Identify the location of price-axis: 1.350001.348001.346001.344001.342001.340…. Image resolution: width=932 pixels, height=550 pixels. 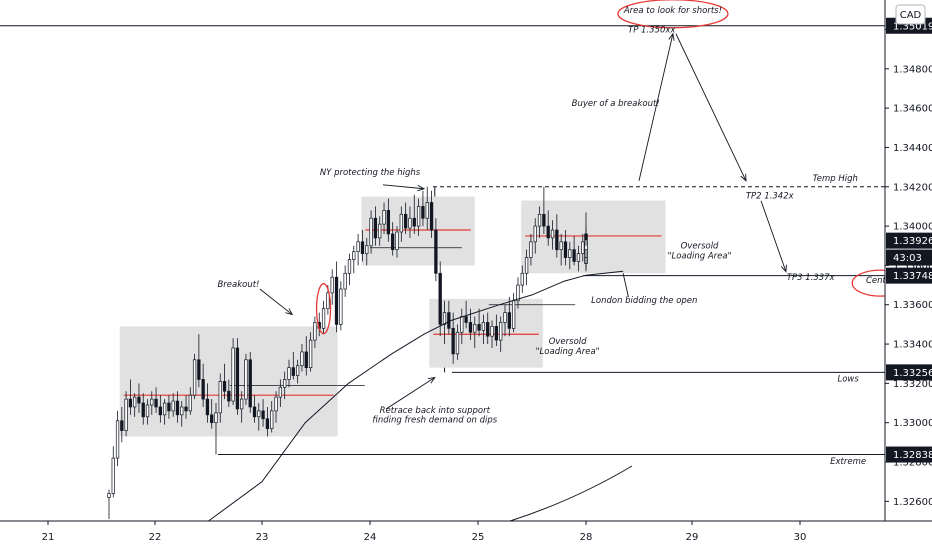
(908, 266).